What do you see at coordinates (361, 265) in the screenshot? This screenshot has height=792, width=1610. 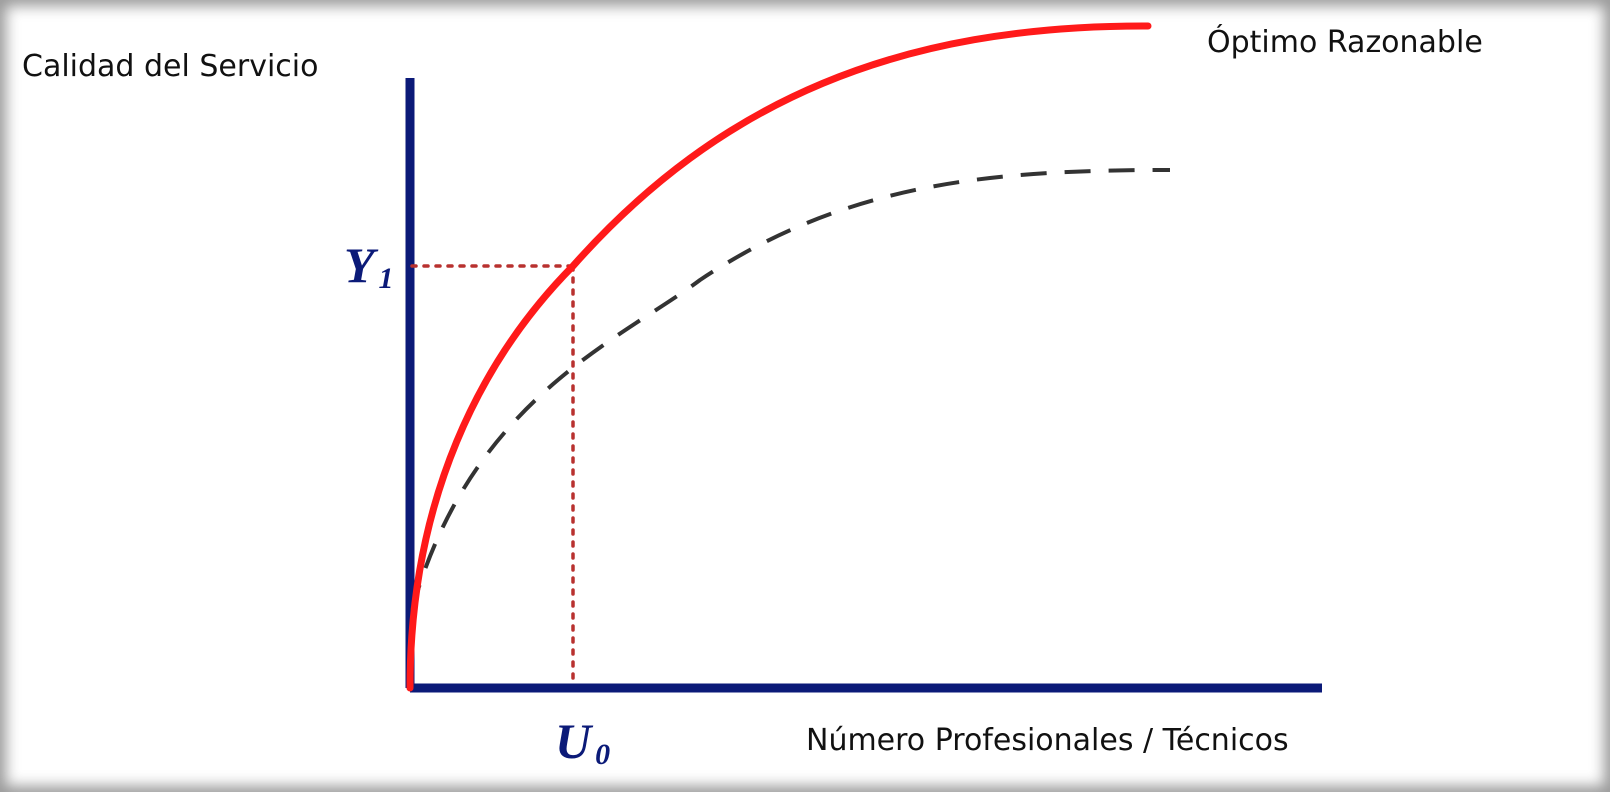 I see `y1-label-main: Y` at bounding box center [361, 265].